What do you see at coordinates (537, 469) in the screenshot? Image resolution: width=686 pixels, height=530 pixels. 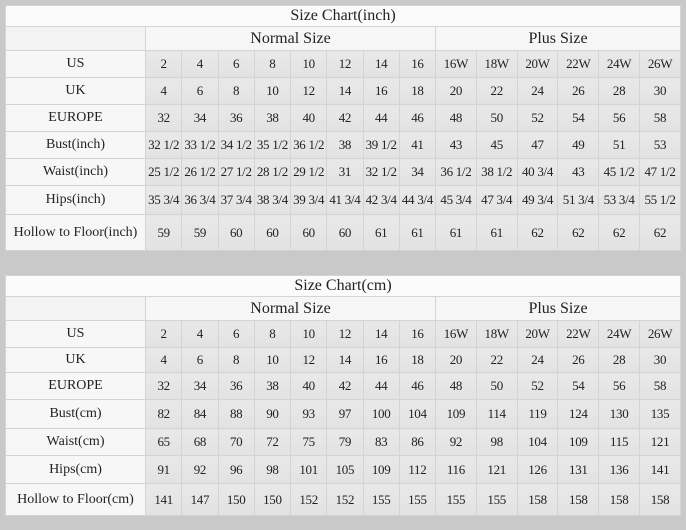 I see `size-cell: 126` at bounding box center [537, 469].